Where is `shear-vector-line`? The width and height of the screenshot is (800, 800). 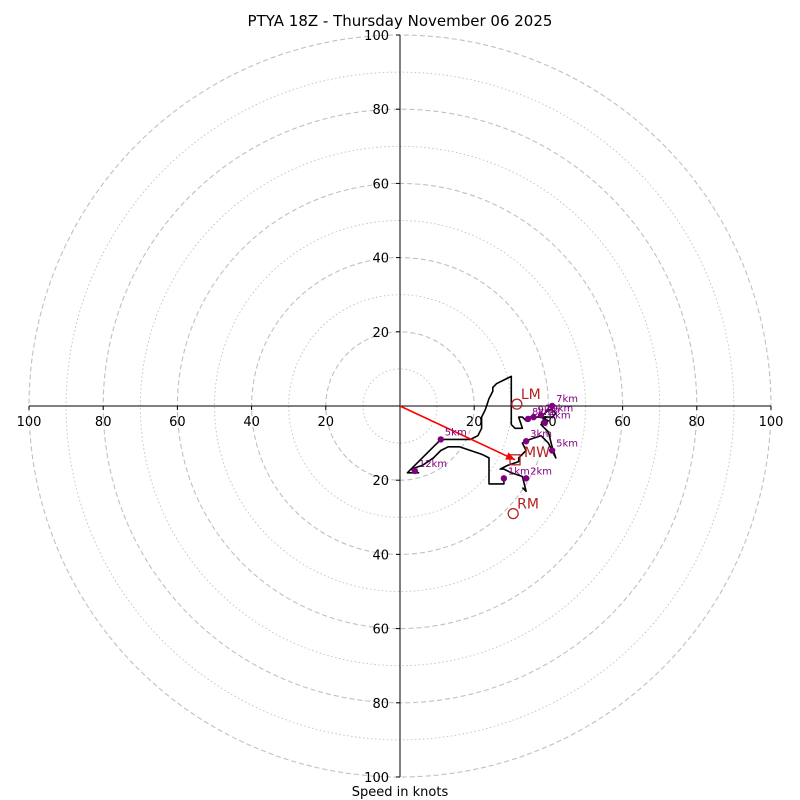
shear-vector-line is located at coordinates (457, 433).